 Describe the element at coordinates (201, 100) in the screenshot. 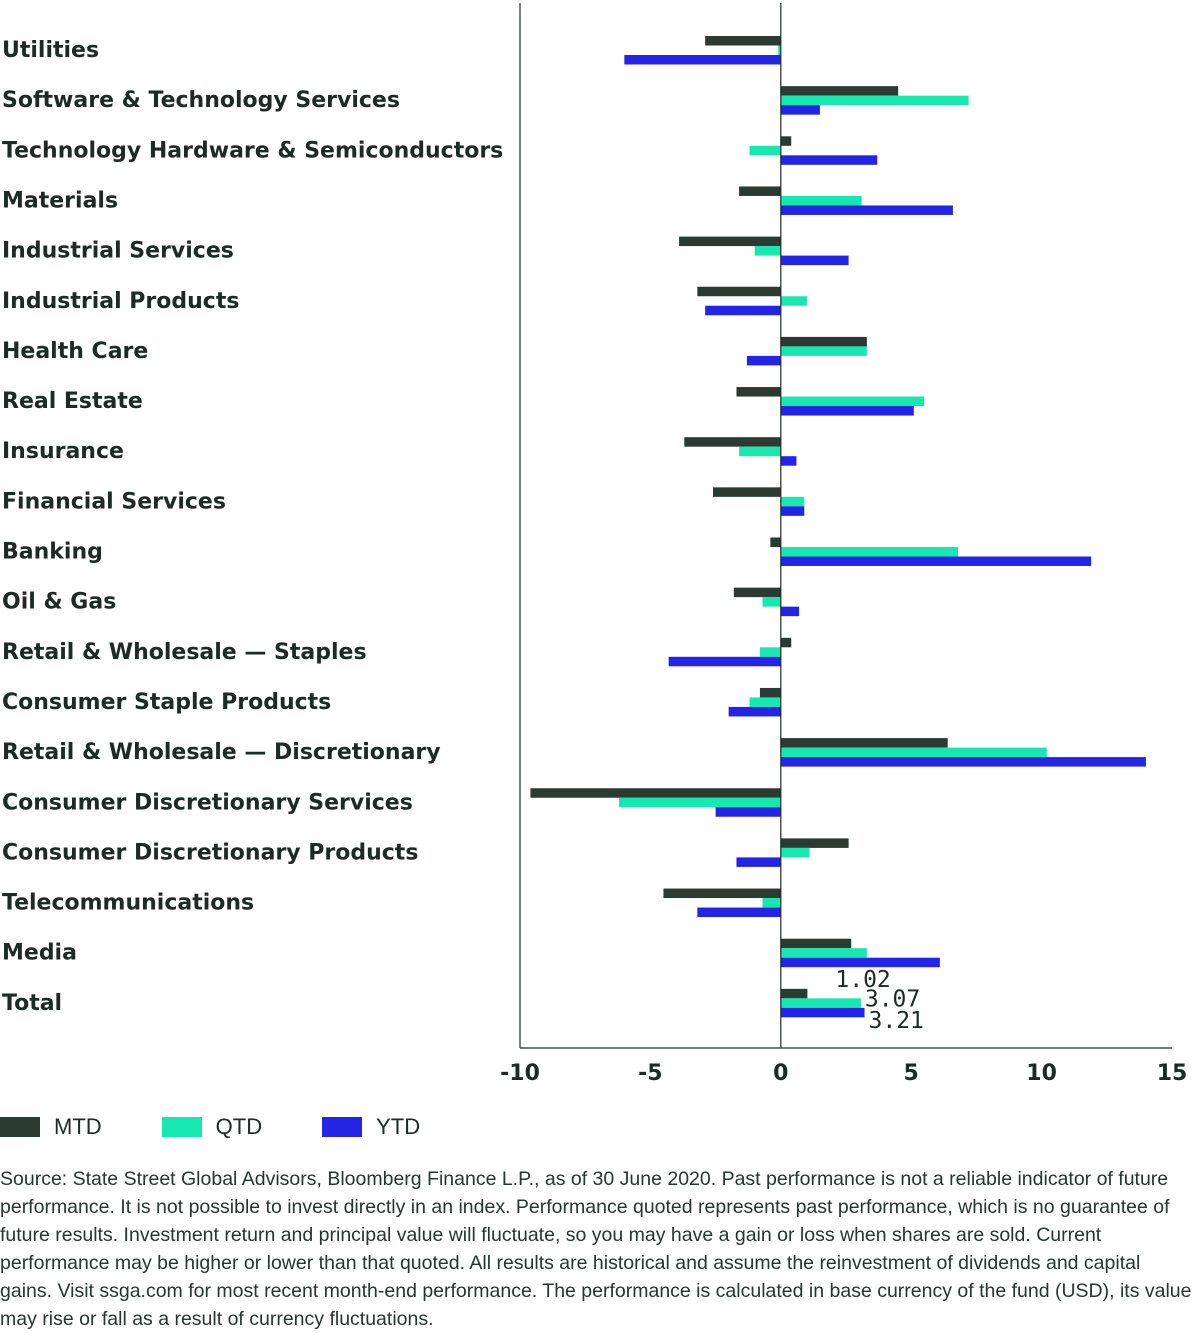

I see `category-label: Software & Technology Services` at that location.